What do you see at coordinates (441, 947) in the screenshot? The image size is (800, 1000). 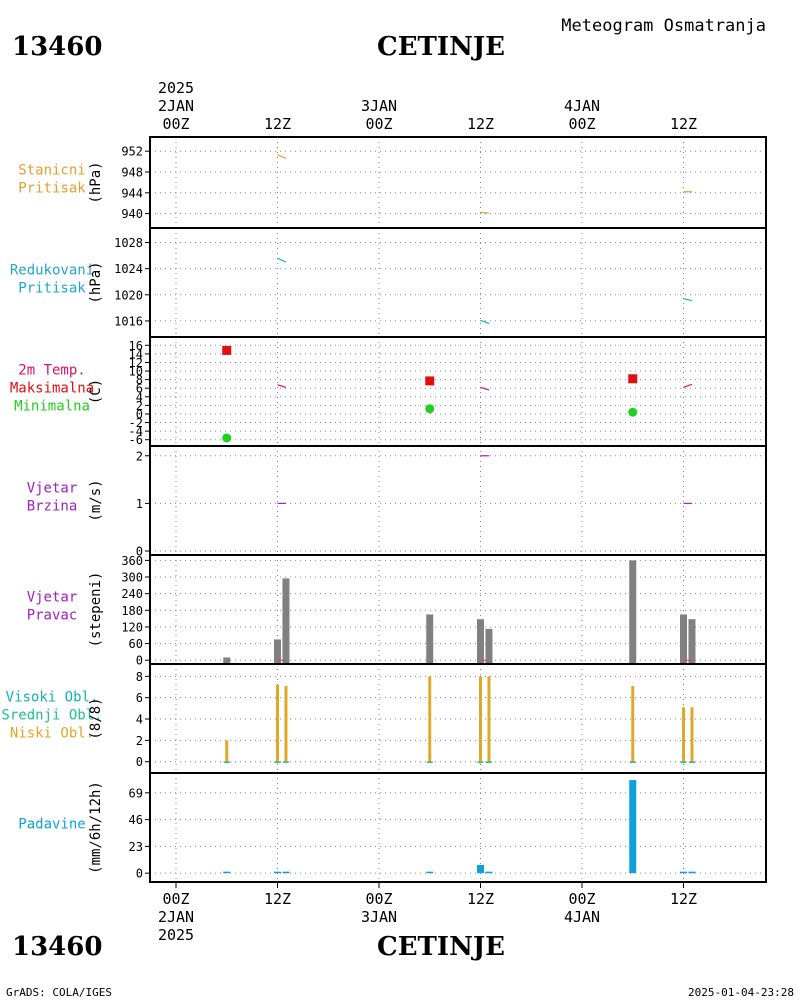 I see `station-name-bottom: CETINJE` at bounding box center [441, 947].